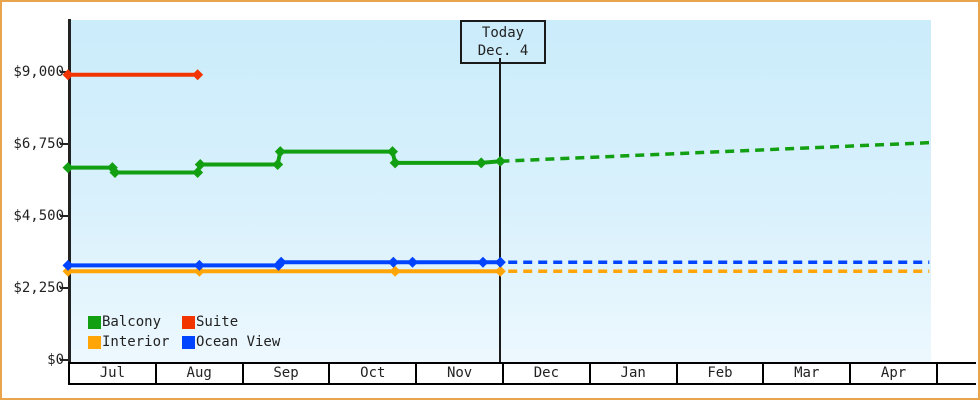 The height and width of the screenshot is (400, 980). I want to click on month-cell-apr: Apr, so click(892, 373).